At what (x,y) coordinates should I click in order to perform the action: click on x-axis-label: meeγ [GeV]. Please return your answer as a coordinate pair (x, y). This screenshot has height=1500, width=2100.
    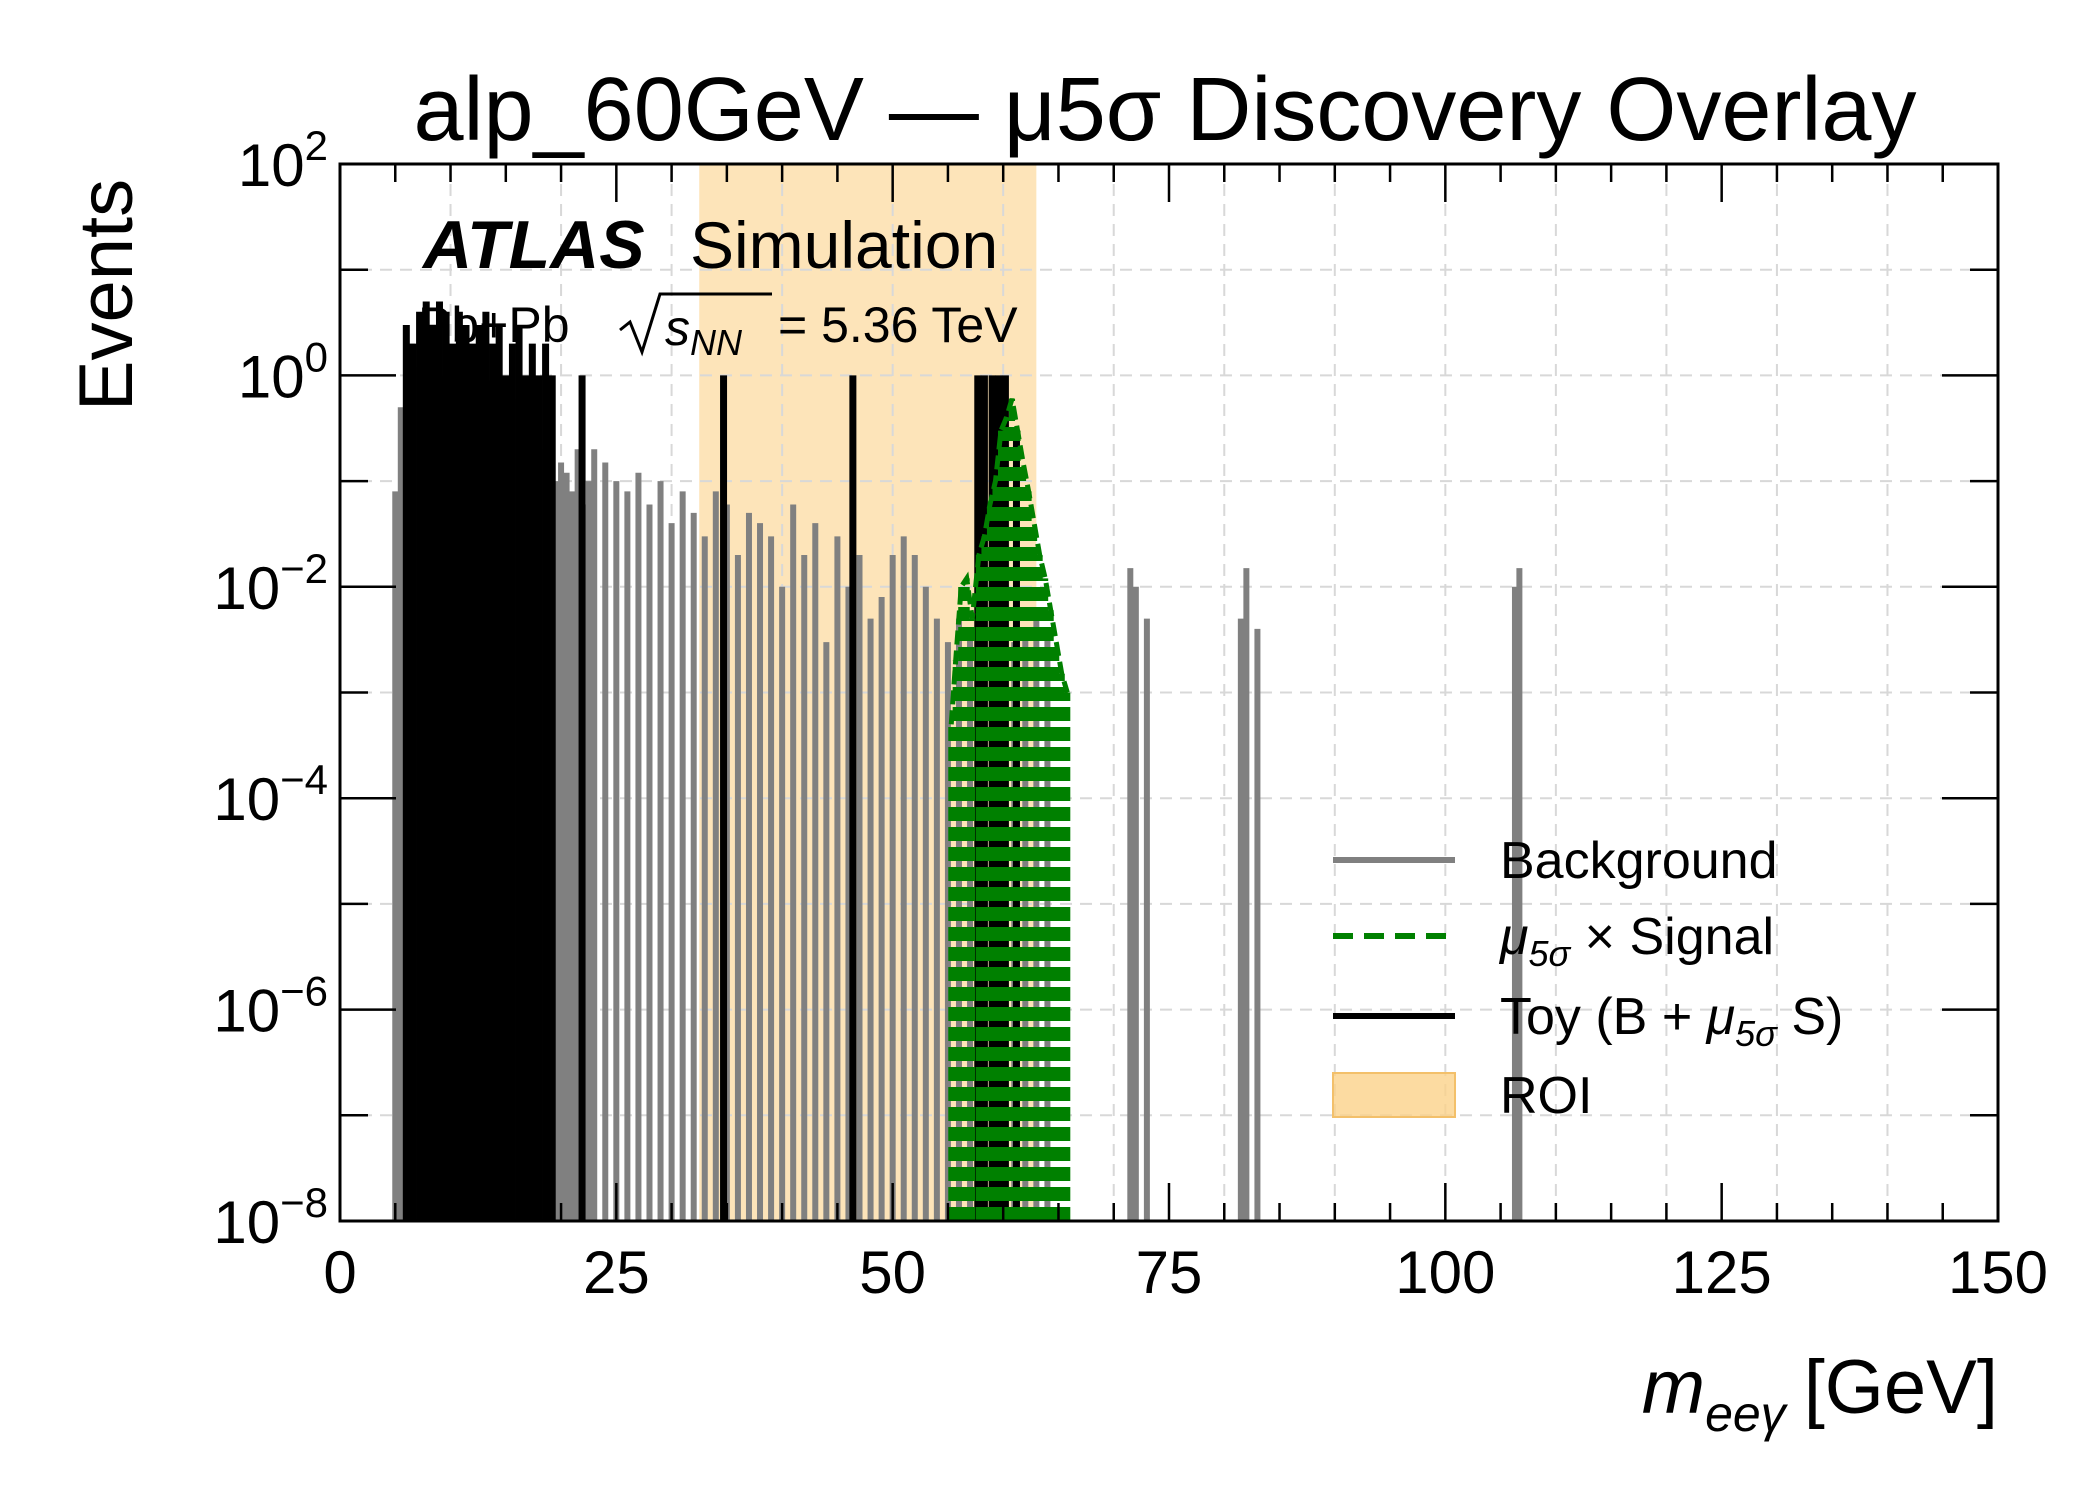
    Looking at the image, I should click on (1820, 1393).